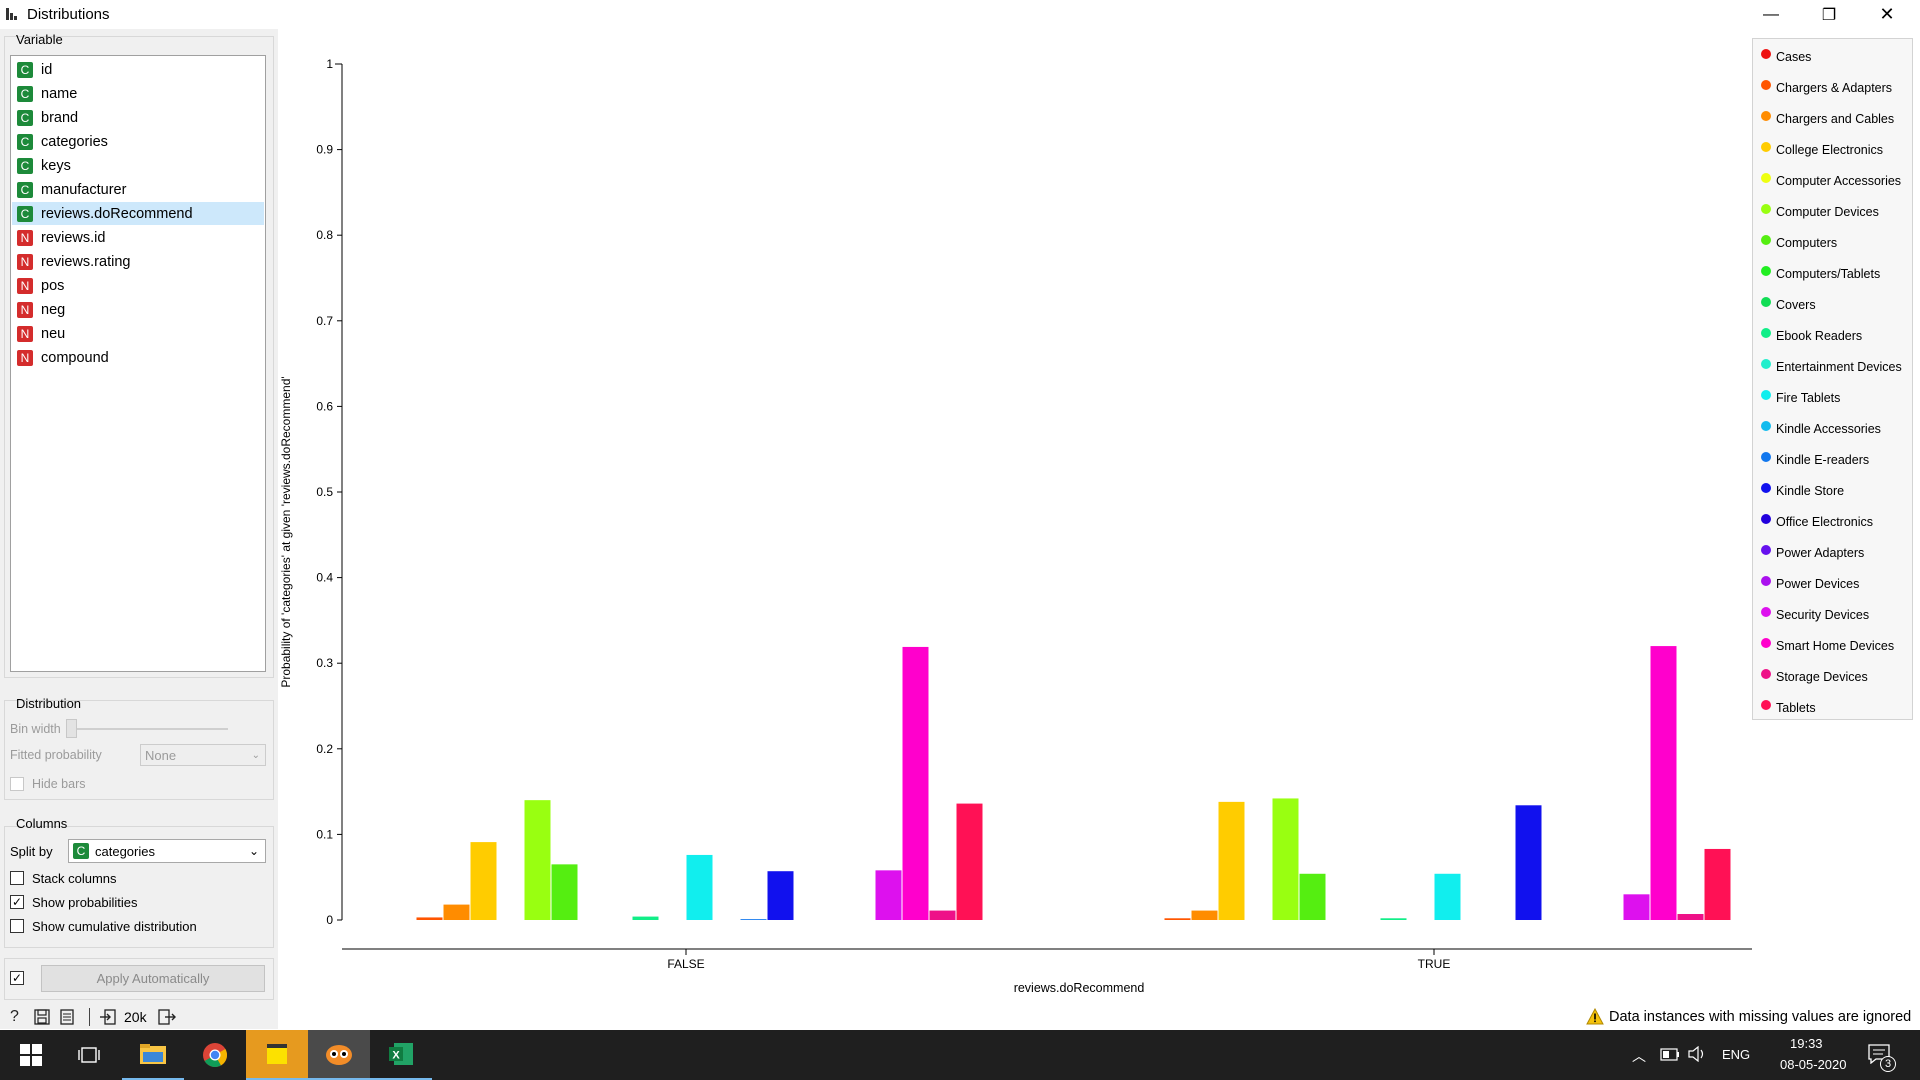  Describe the element at coordinates (1794, 56) in the screenshot. I see `legend-label: Cases` at that location.